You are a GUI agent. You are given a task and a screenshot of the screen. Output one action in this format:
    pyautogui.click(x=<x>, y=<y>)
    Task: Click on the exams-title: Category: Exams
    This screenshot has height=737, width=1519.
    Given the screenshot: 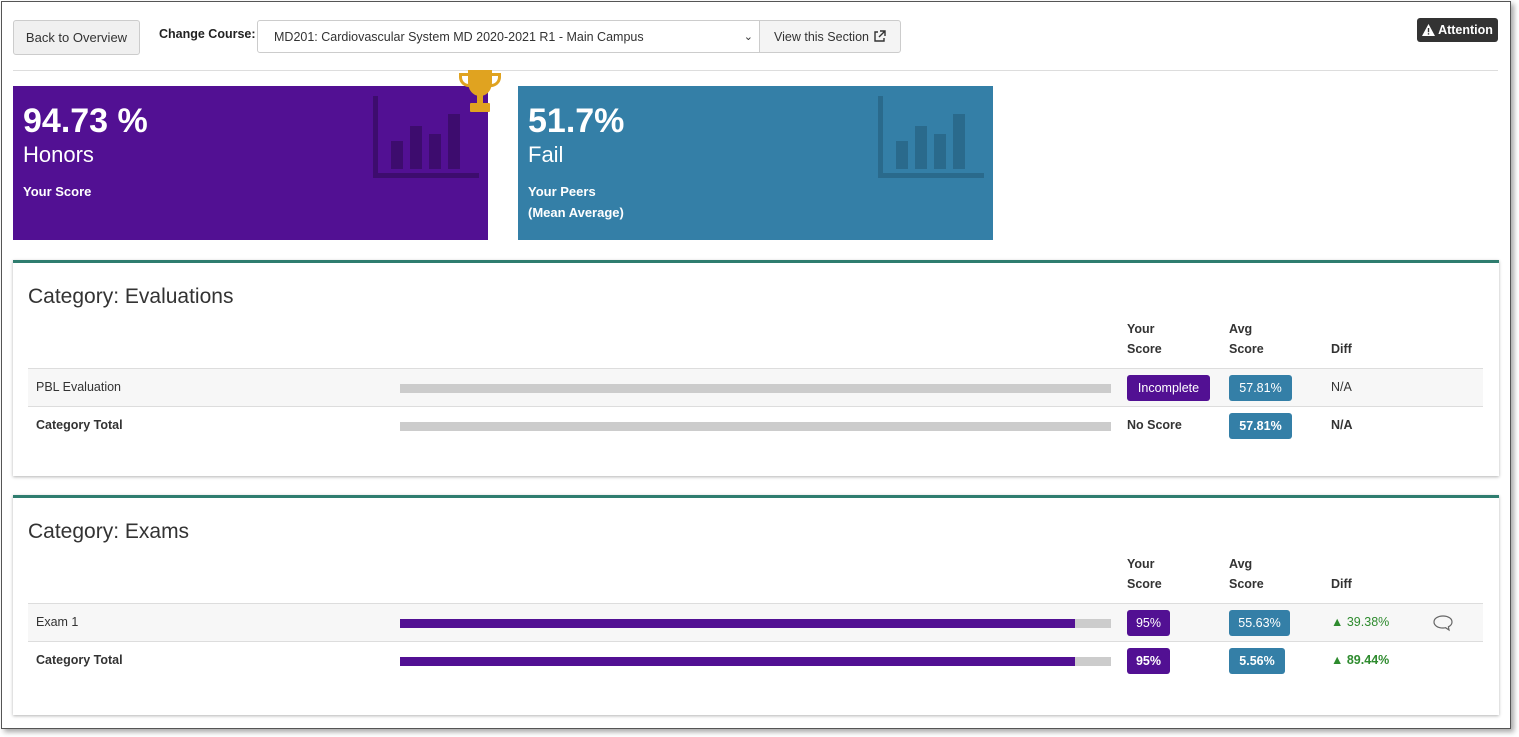 What is the action you would take?
    pyautogui.click(x=109, y=531)
    